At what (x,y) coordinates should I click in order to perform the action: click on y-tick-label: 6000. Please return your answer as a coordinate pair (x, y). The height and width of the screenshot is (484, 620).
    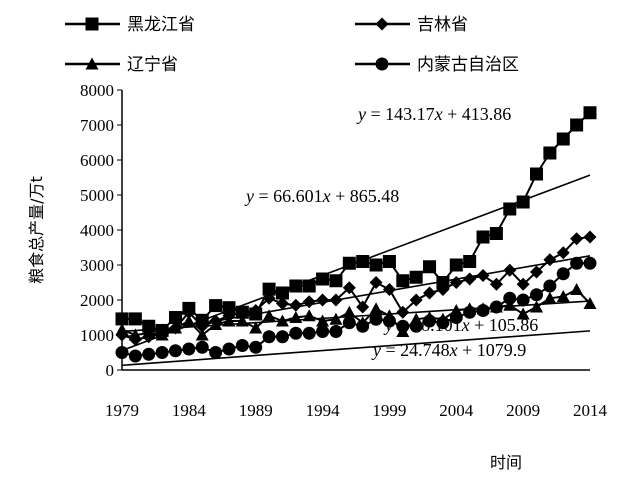
    Looking at the image, I should click on (97, 160).